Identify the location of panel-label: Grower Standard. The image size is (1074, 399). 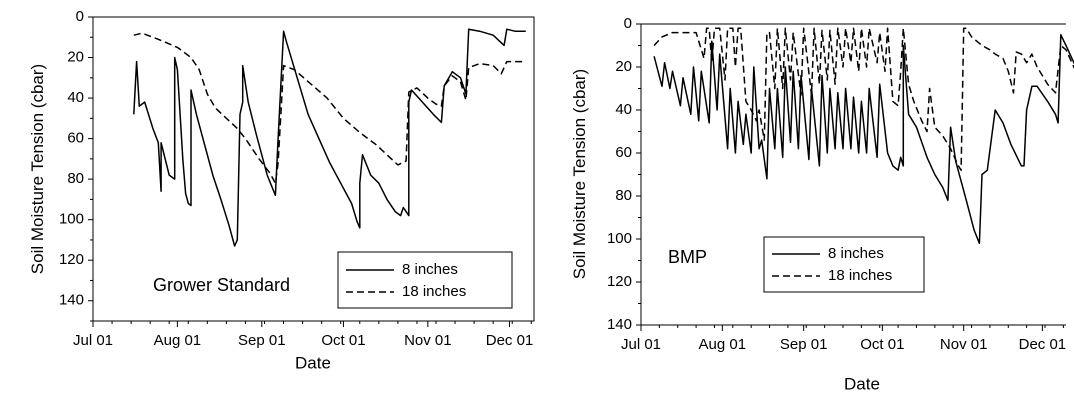
(221, 285).